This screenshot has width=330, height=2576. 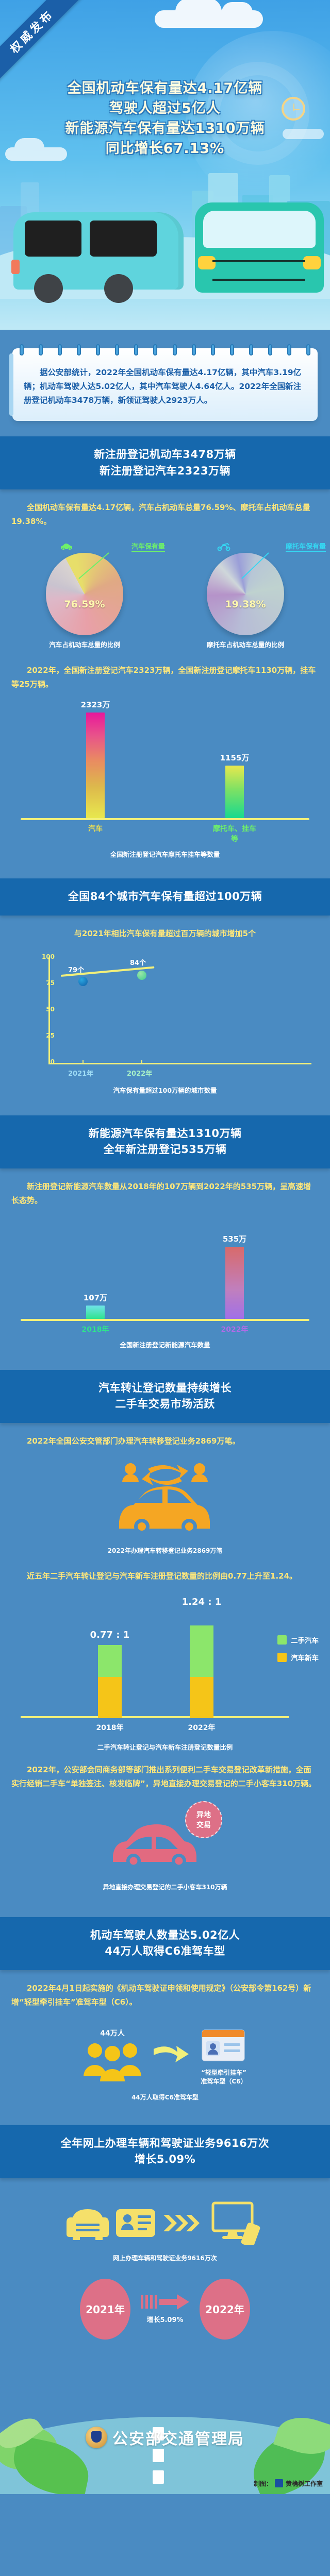 I want to click on section-band-3: 新能源汽车保有量达1310万辆 全年新注册登记535万辆, so click(x=165, y=1141).